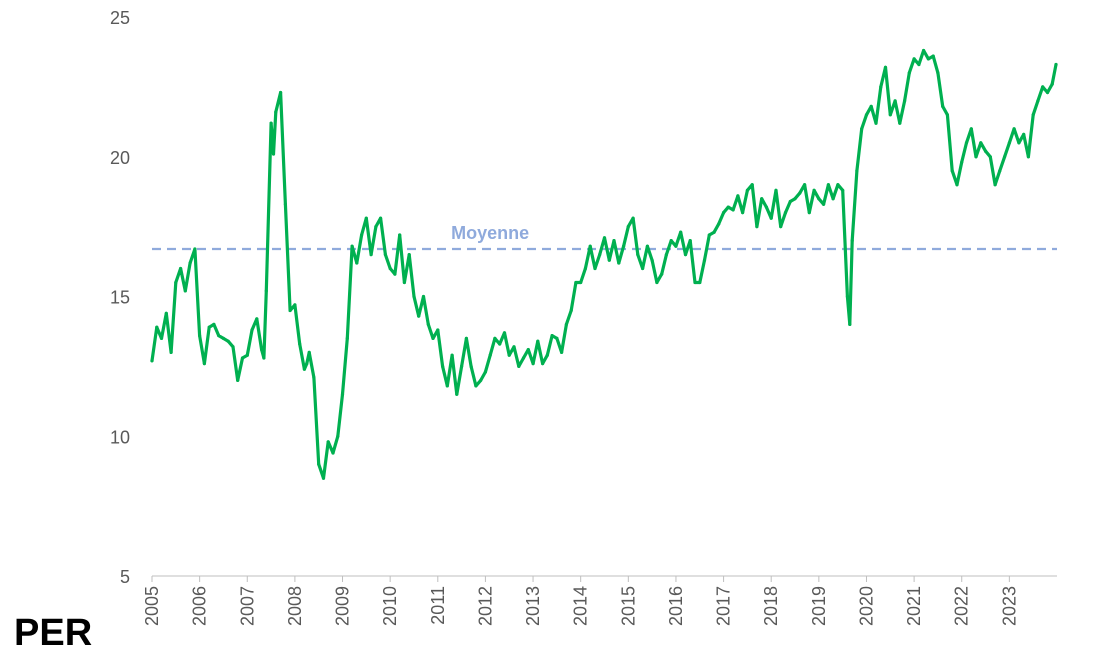 The height and width of the screenshot is (669, 1120). What do you see at coordinates (120, 298) in the screenshot?
I see `y-tick-label: 15` at bounding box center [120, 298].